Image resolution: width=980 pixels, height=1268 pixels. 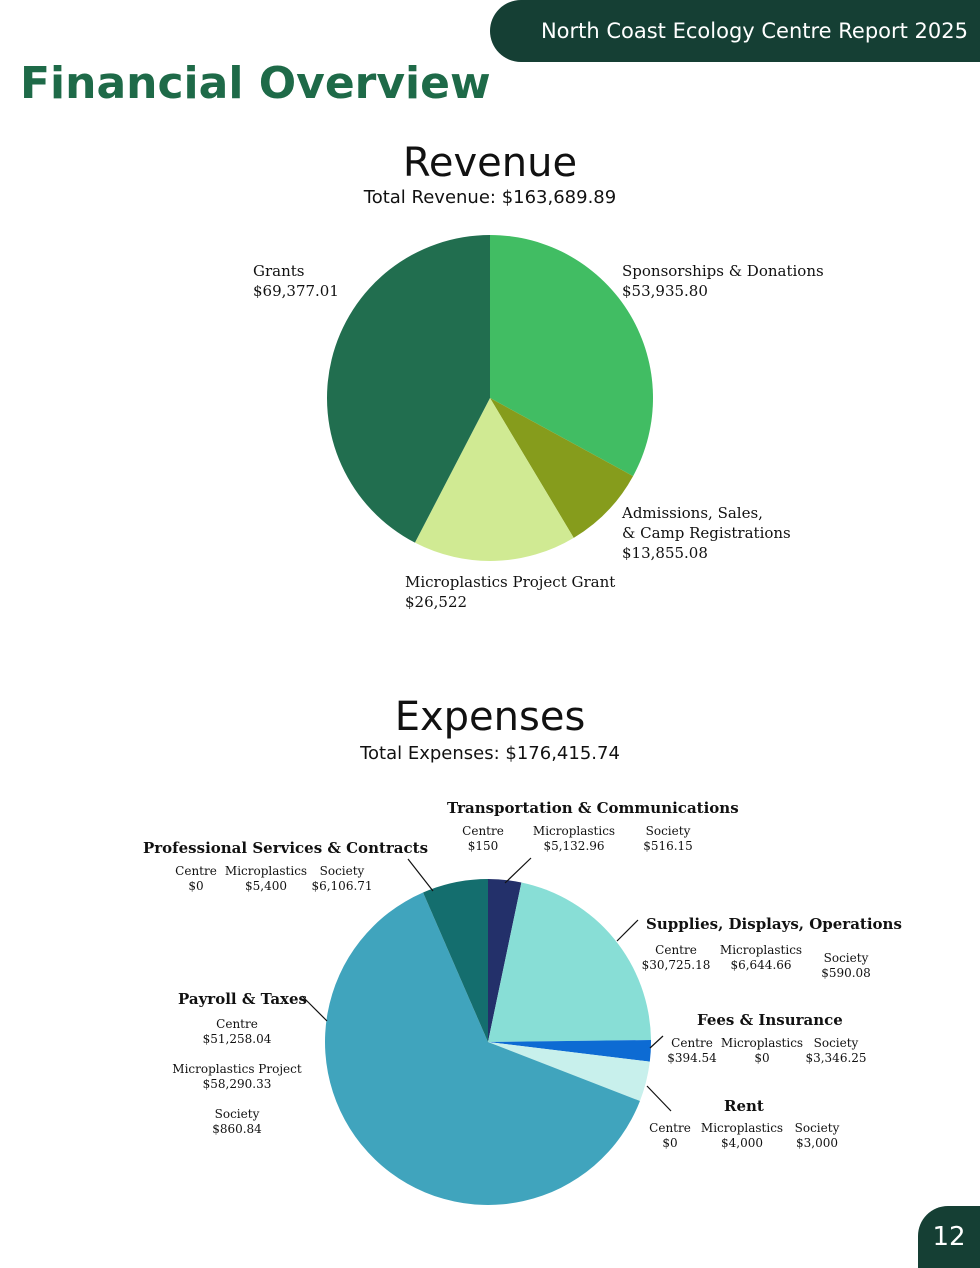 I want to click on expenses-slice-professional-services-contracts, so click(x=455, y=960).